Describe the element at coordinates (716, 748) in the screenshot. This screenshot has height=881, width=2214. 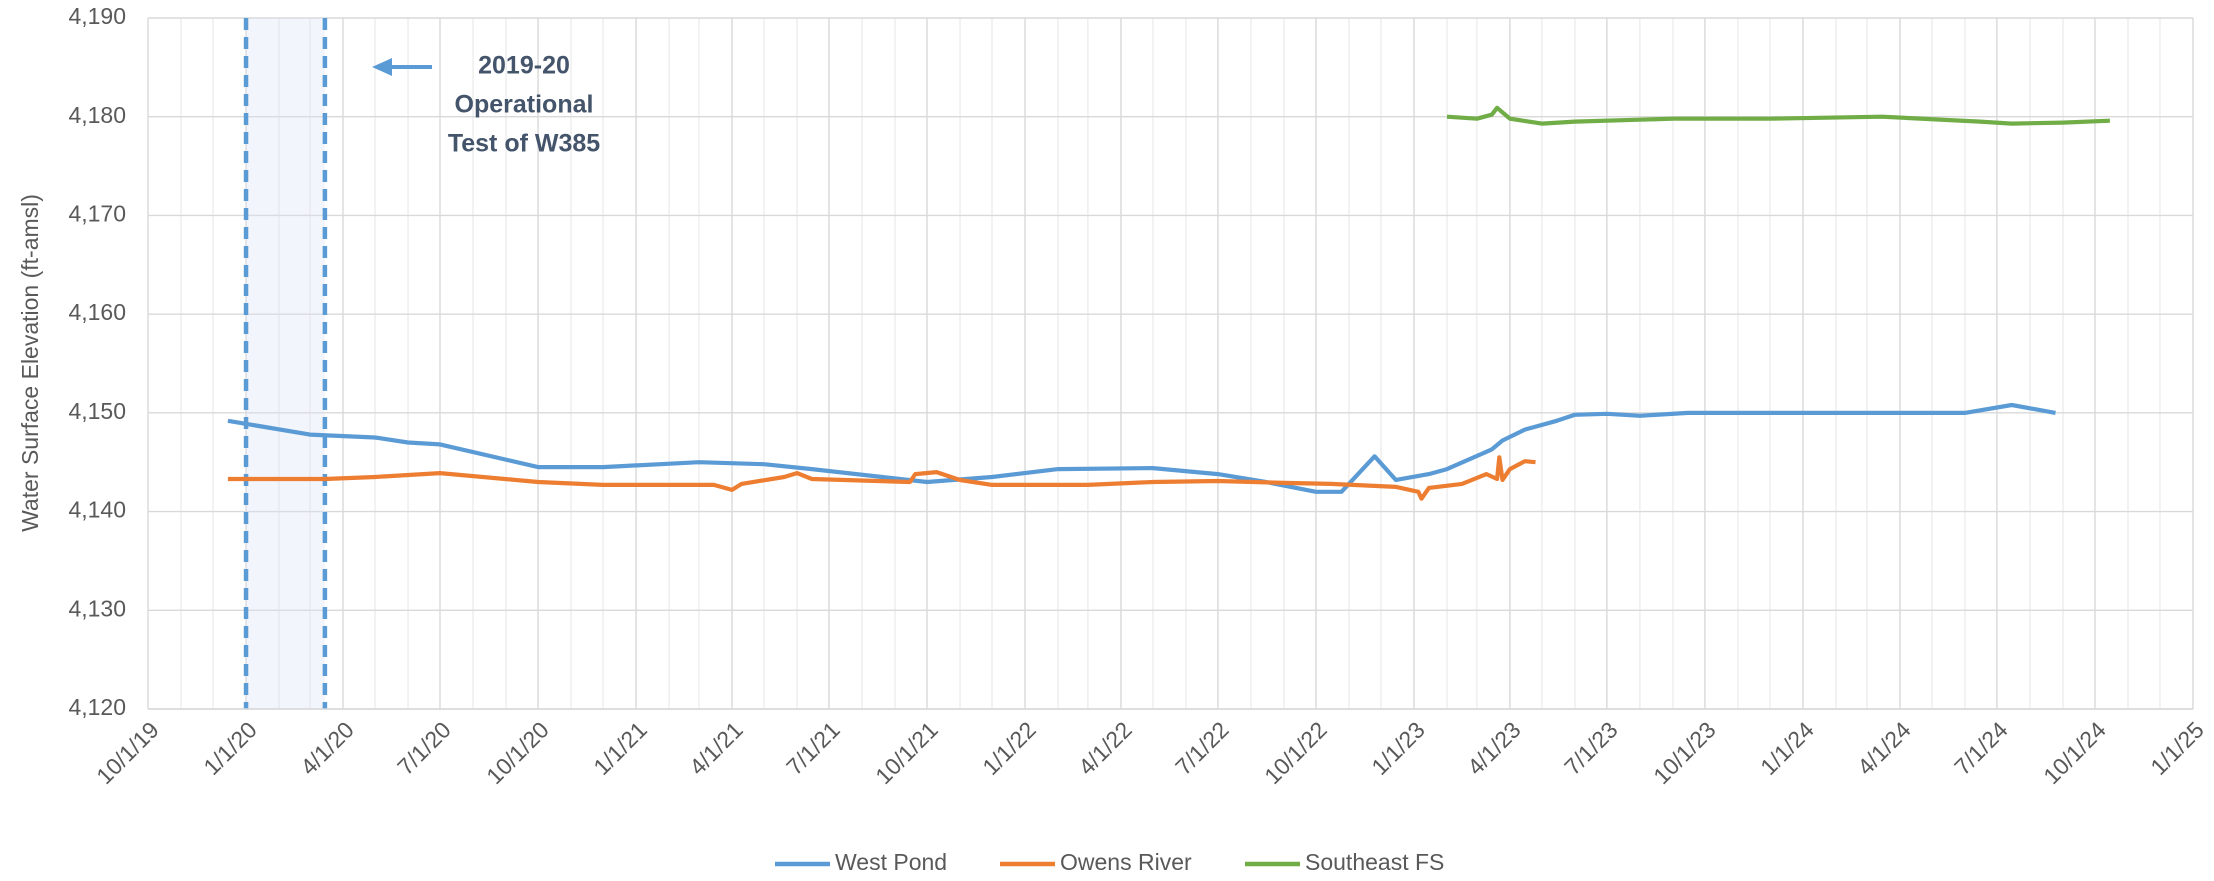
I see `x-tick-label: 4/1/21` at that location.